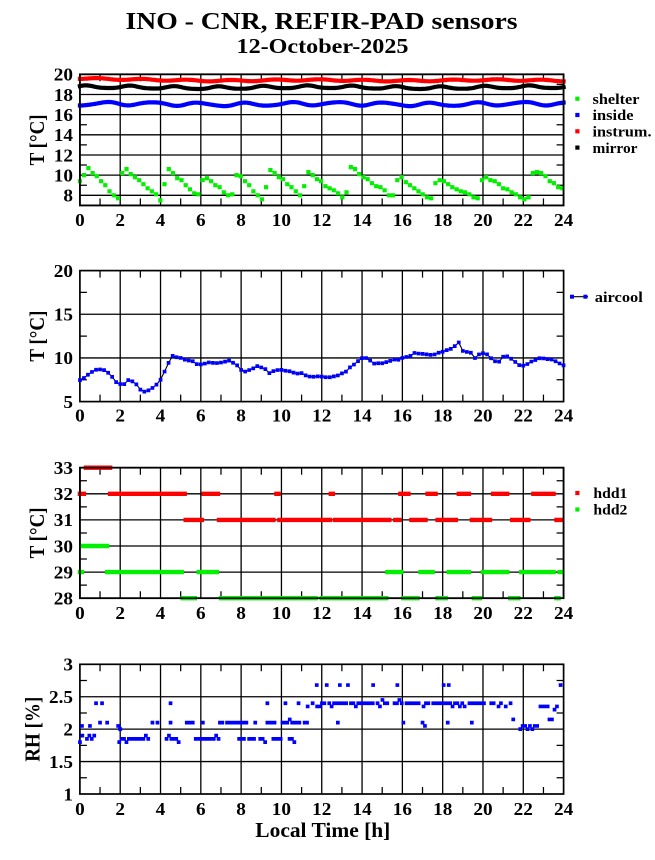 The width and height of the screenshot is (655, 860). What do you see at coordinates (68, 665) in the screenshot?
I see `svg-text: 3` at bounding box center [68, 665].